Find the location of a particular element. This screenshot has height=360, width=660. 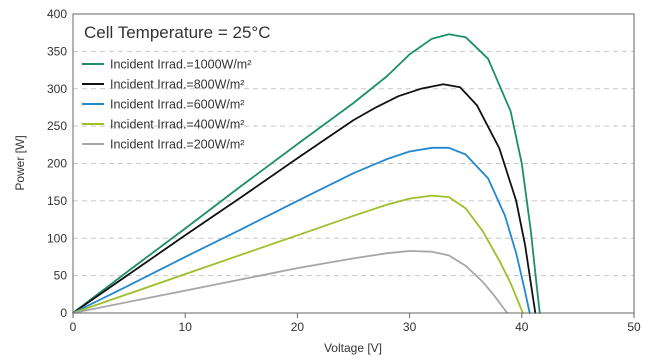

y-tick-label: 0 is located at coordinates (63, 313).